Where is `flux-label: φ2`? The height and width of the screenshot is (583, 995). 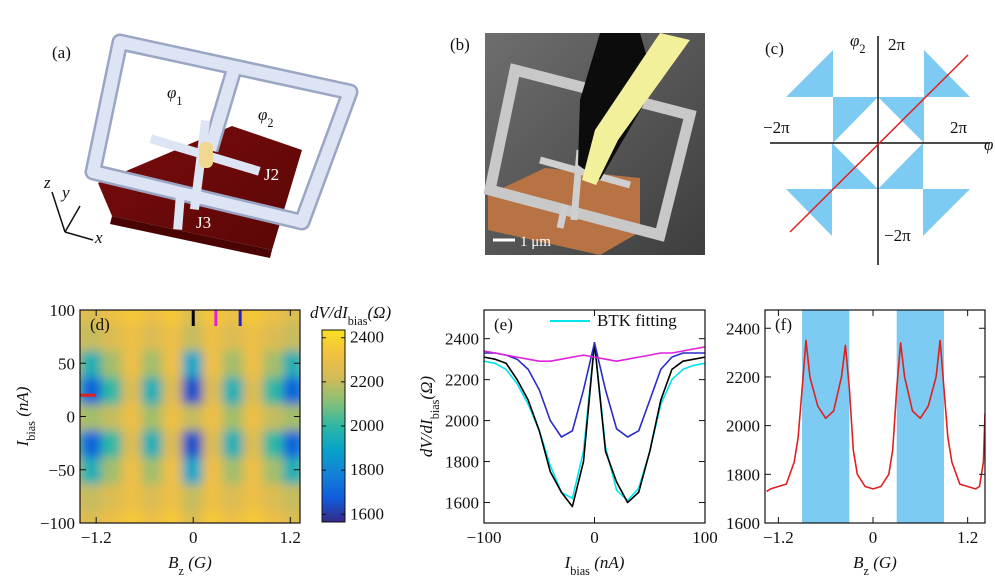 flux-label: φ2 is located at coordinates (266, 117).